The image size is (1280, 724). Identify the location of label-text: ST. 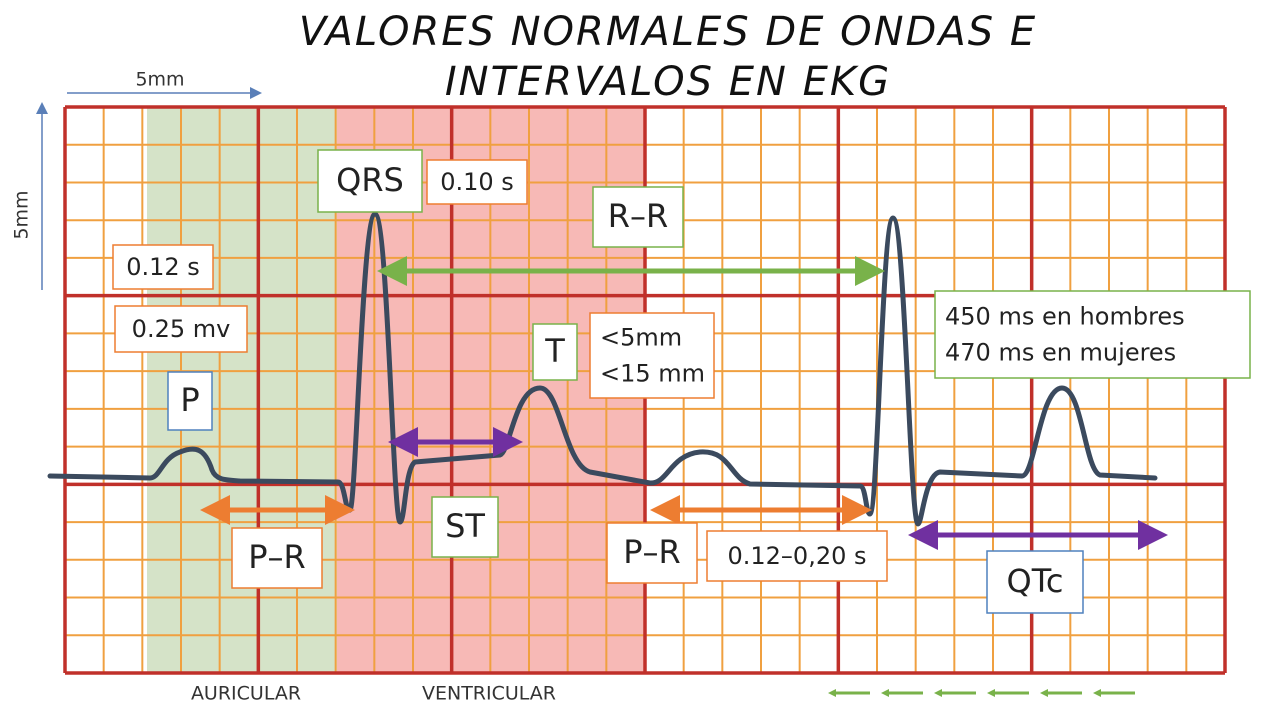
(465, 526).